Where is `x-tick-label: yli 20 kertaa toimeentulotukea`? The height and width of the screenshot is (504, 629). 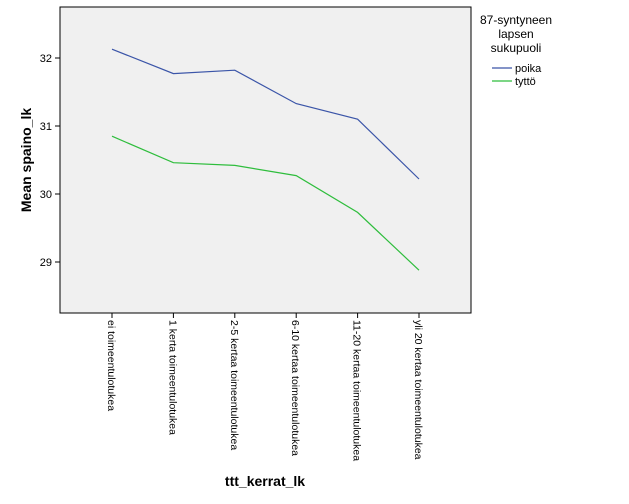 x-tick-label: yli 20 kertaa toimeentulotukea is located at coordinates (418, 390).